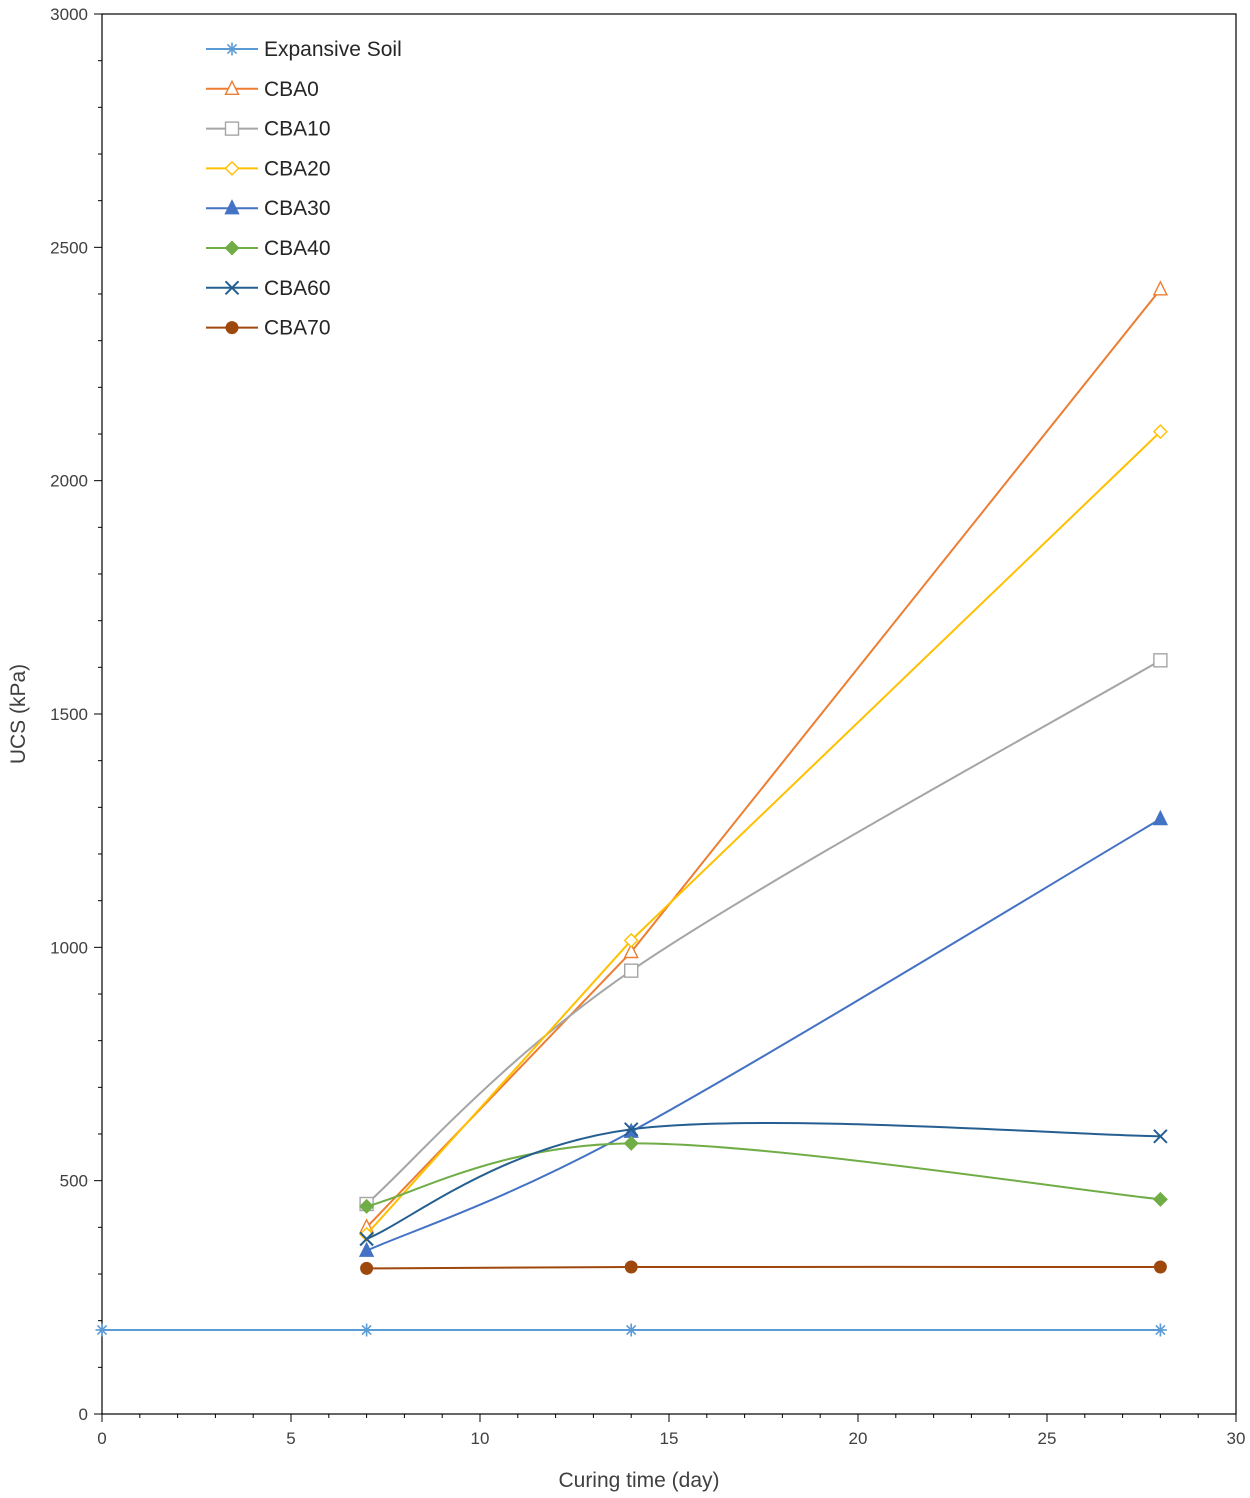 The image size is (1250, 1498). What do you see at coordinates (232, 49) in the screenshot?
I see `legend-marker-expansive-soil` at bounding box center [232, 49].